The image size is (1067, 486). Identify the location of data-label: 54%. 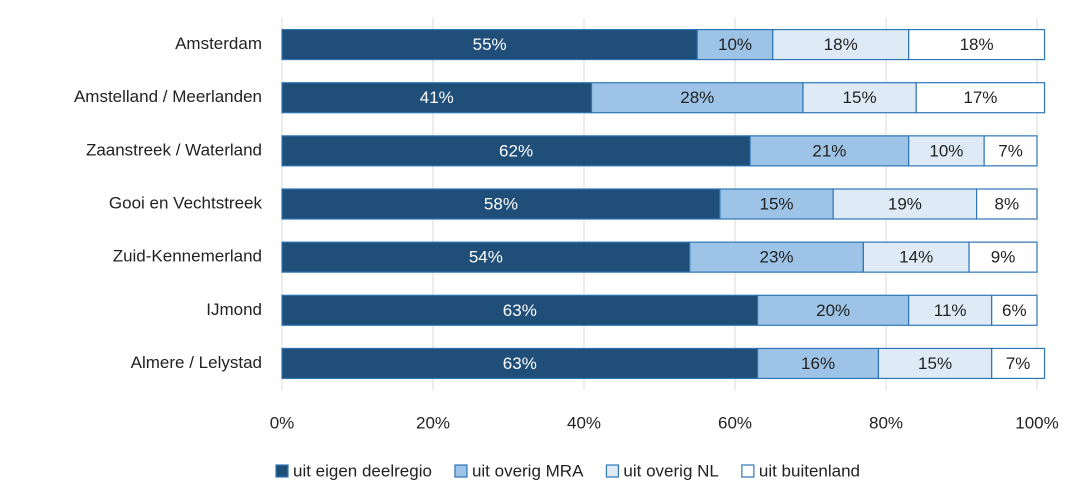
(486, 257).